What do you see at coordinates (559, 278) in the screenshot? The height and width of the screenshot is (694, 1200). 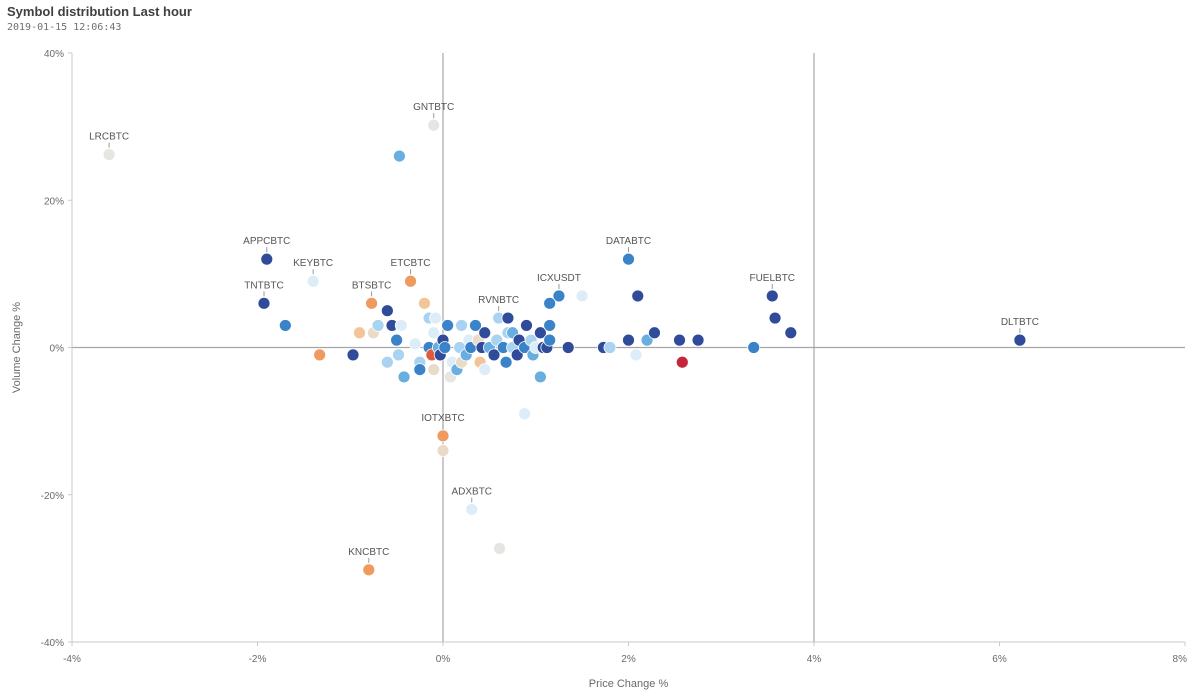 I see `data-label-icxusdt: ICXUSDT` at bounding box center [559, 278].